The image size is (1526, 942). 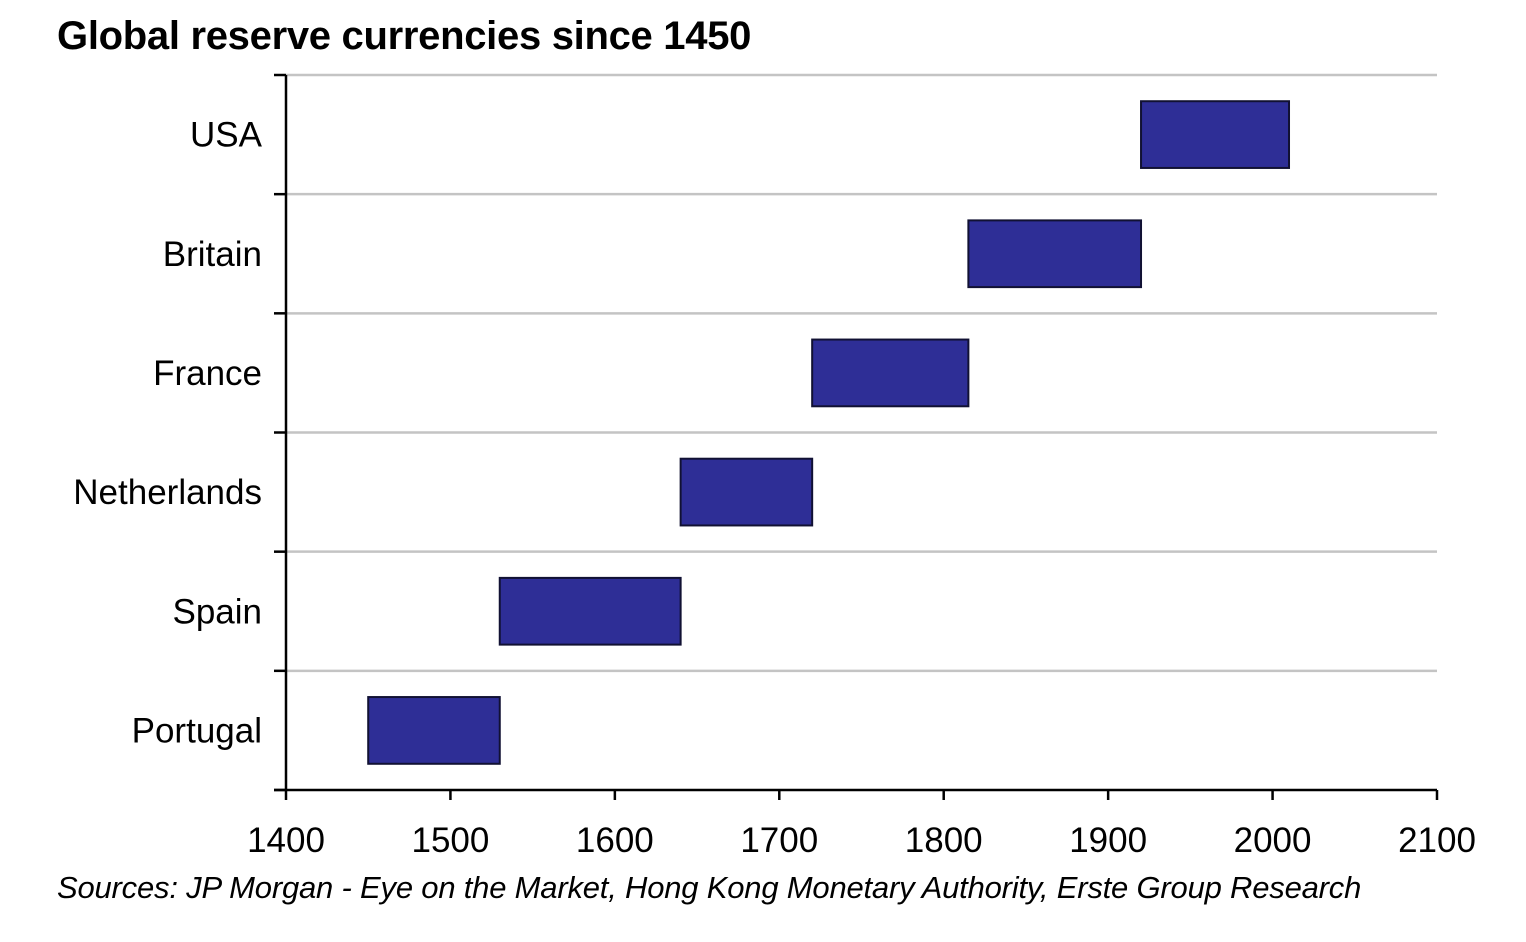 What do you see at coordinates (1273, 840) in the screenshot?
I see `x-tick-label: 2000` at bounding box center [1273, 840].